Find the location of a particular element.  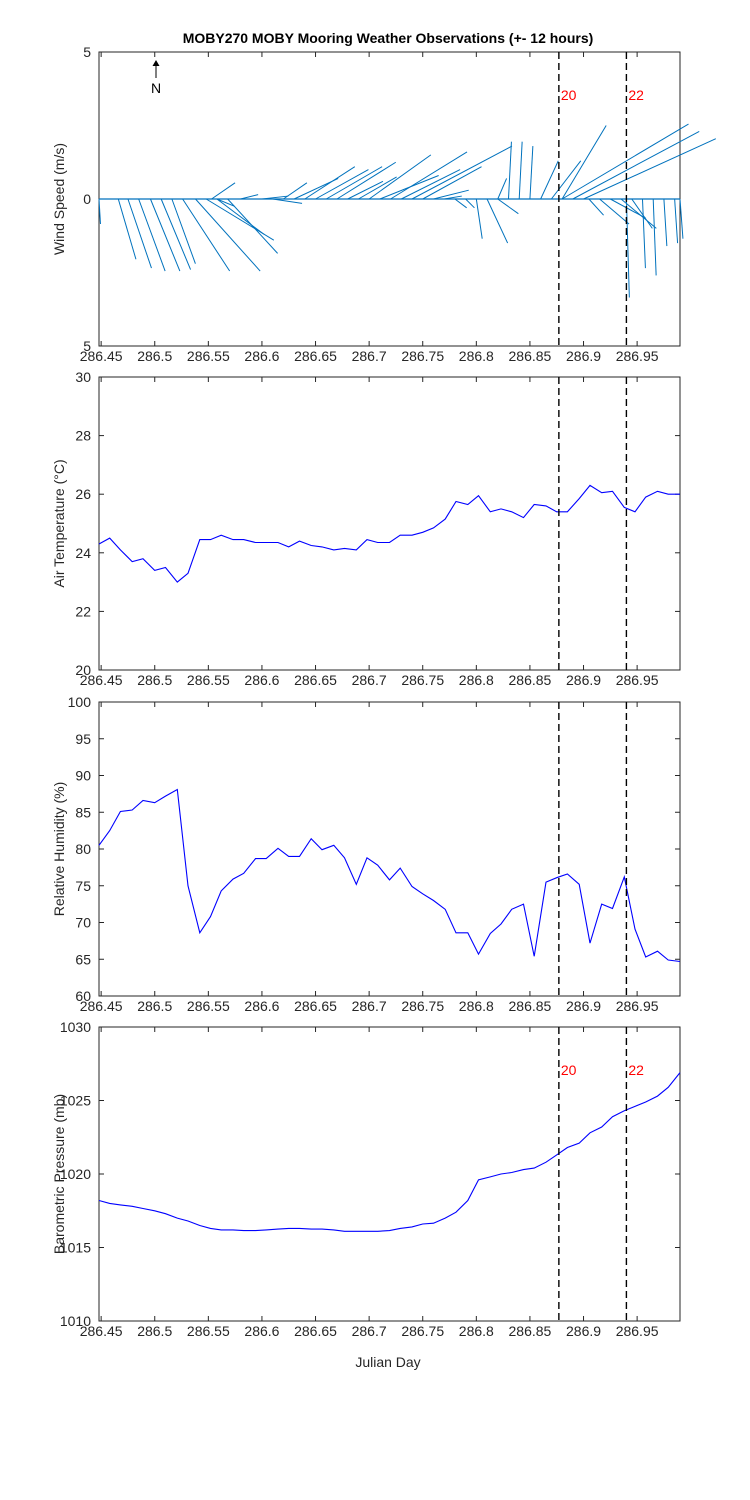

y-tick-label: 1015 is located at coordinates (75, 1248).